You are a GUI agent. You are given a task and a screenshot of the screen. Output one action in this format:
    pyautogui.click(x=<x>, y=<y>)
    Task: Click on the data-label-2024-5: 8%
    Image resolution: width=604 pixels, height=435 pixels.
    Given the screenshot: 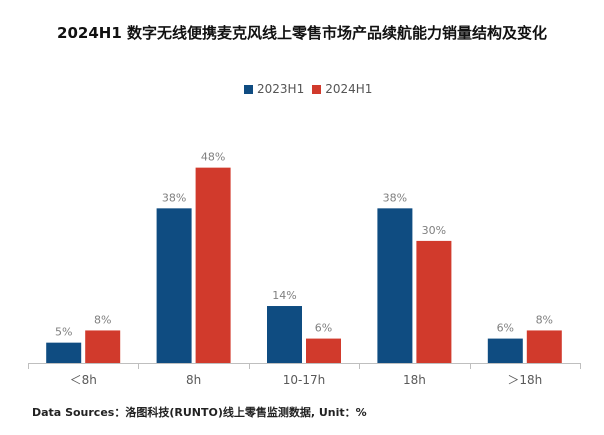 What is the action you would take?
    pyautogui.click(x=544, y=319)
    